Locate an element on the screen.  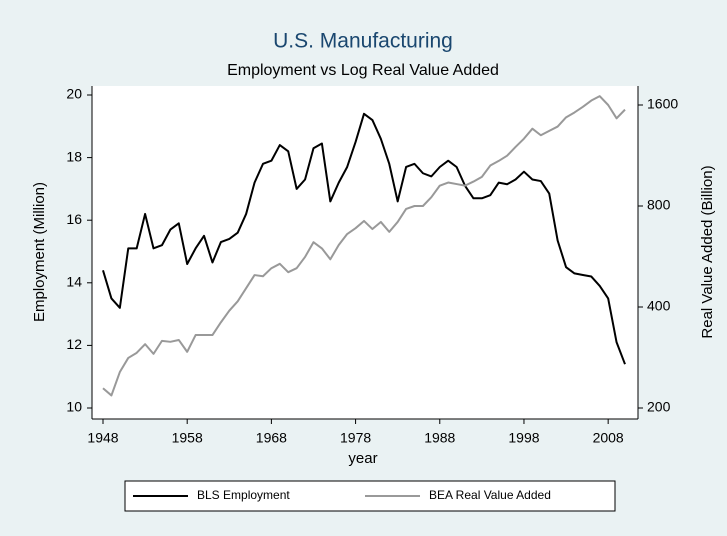
y-tick-label: 18 is located at coordinates (74, 156).